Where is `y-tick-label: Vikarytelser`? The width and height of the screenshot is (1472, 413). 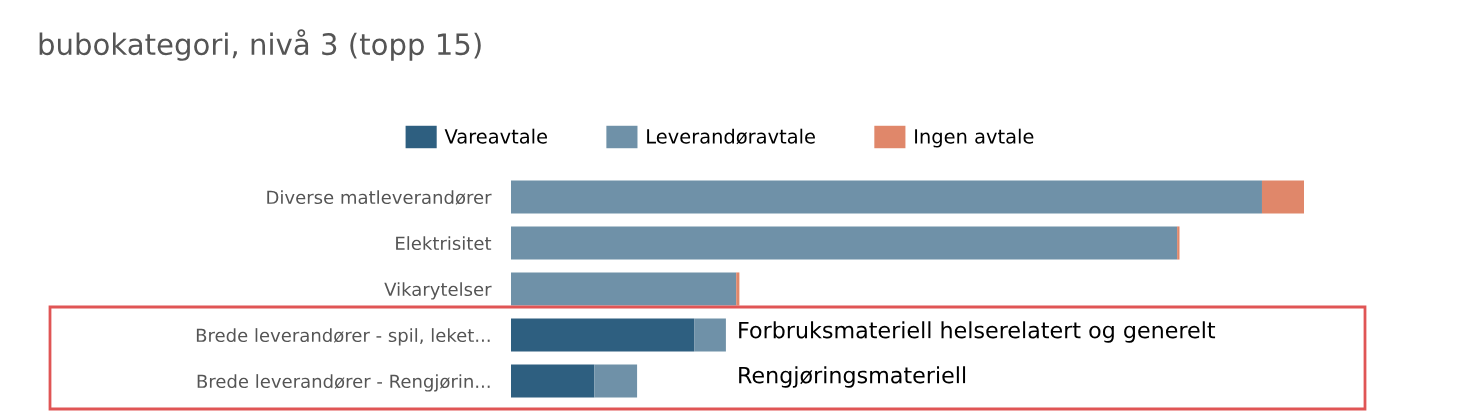 y-tick-label: Vikarytelser is located at coordinates (438, 291).